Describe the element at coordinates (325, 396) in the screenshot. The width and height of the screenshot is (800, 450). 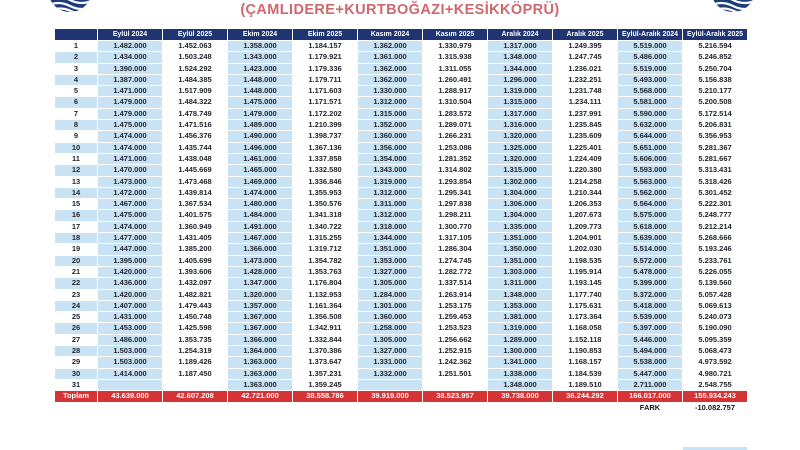
I see `total-value-cell: 38.558.786` at that location.